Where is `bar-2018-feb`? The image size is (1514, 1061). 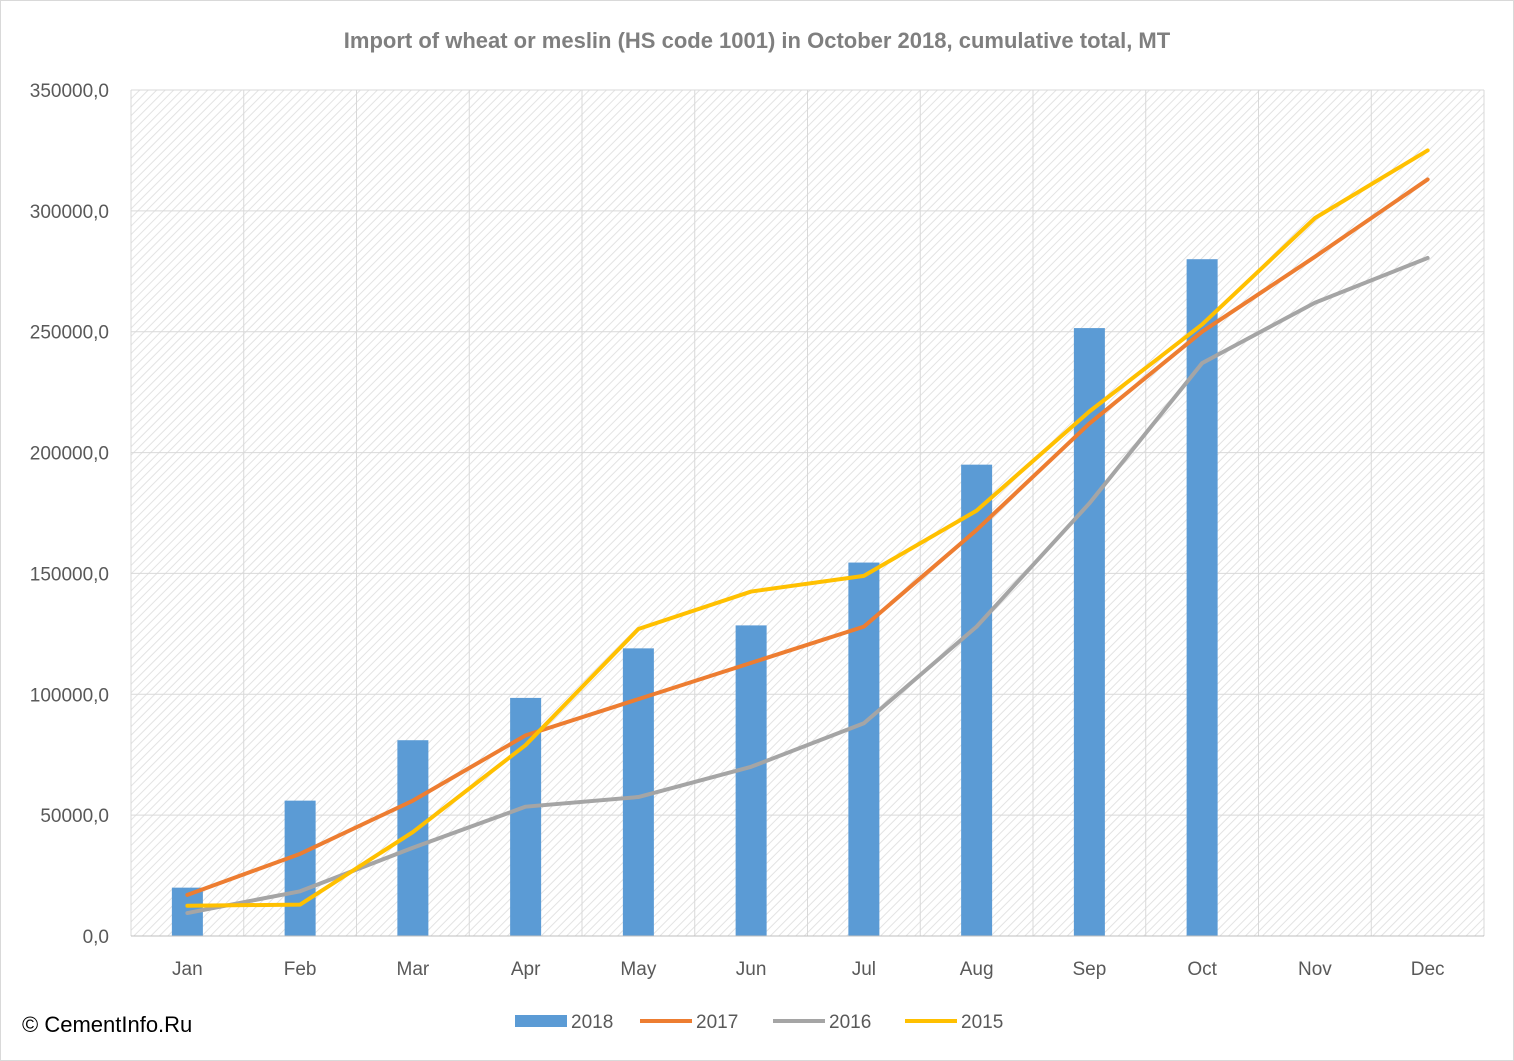
bar-2018-feb is located at coordinates (300, 868).